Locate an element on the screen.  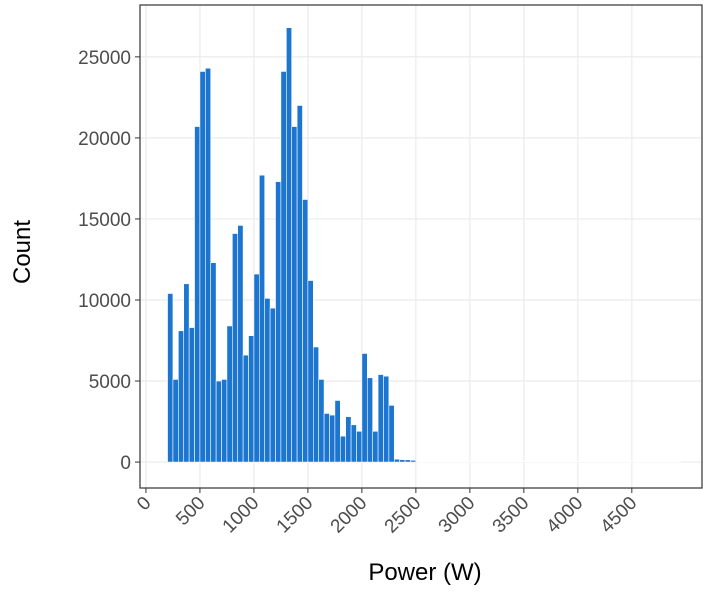
x-tick-label: 1000 is located at coordinates (241, 515).